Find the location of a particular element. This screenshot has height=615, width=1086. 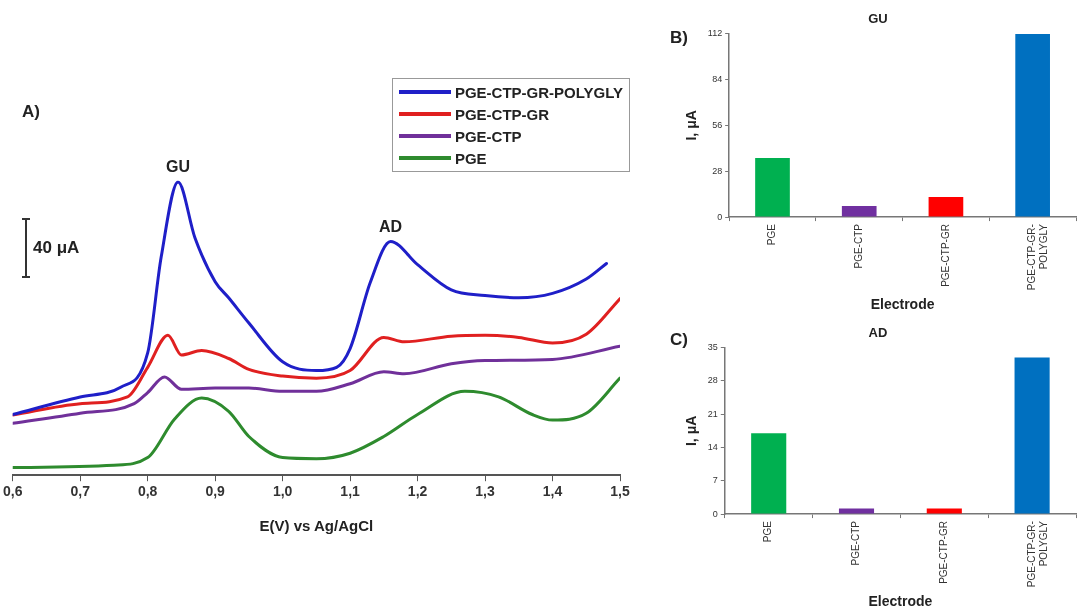

y-tick-label: 56 is located at coordinates (717, 124).